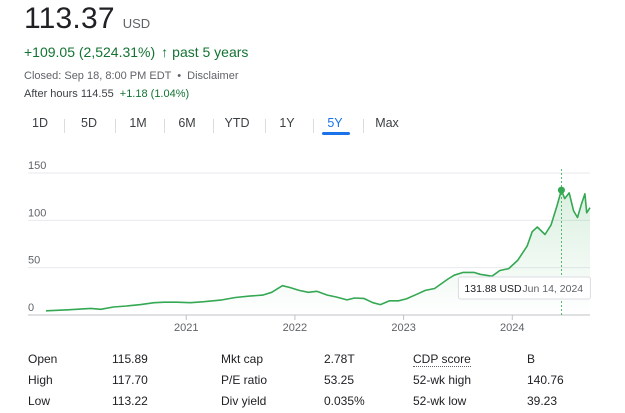 The height and width of the screenshot is (413, 625). What do you see at coordinates (43, 359) in the screenshot?
I see `stat-label-open: Open` at bounding box center [43, 359].